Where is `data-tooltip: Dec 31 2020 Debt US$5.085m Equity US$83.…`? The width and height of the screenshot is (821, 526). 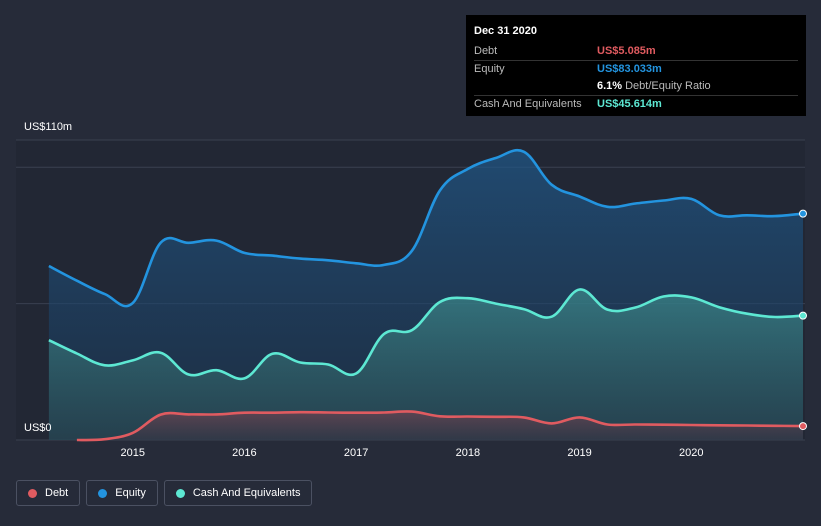 data-tooltip: Dec 31 2020 Debt US$5.085m Equity US$83.… is located at coordinates (636, 65).